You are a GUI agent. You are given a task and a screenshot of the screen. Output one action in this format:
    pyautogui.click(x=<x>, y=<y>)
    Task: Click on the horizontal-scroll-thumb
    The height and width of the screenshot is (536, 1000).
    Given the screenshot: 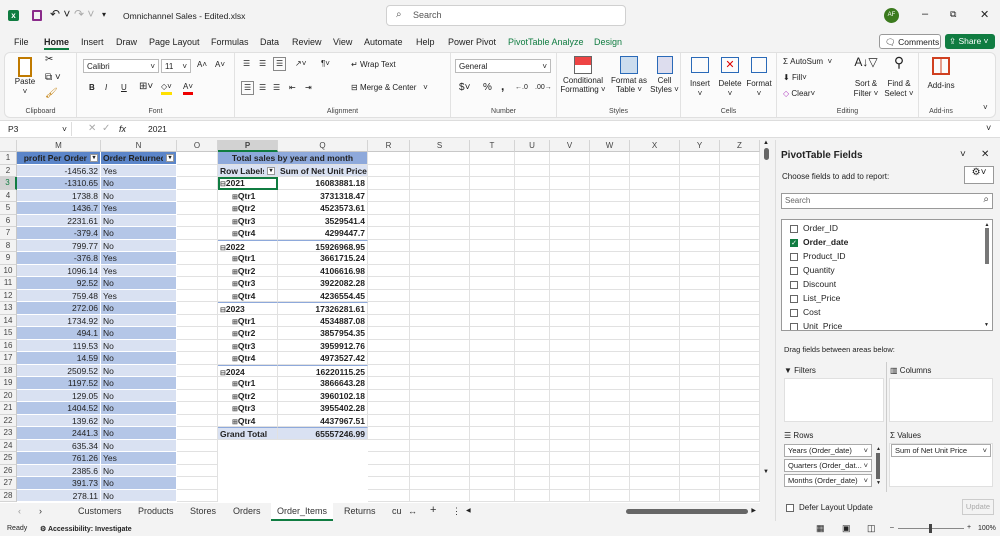 What is the action you would take?
    pyautogui.click(x=687, y=511)
    